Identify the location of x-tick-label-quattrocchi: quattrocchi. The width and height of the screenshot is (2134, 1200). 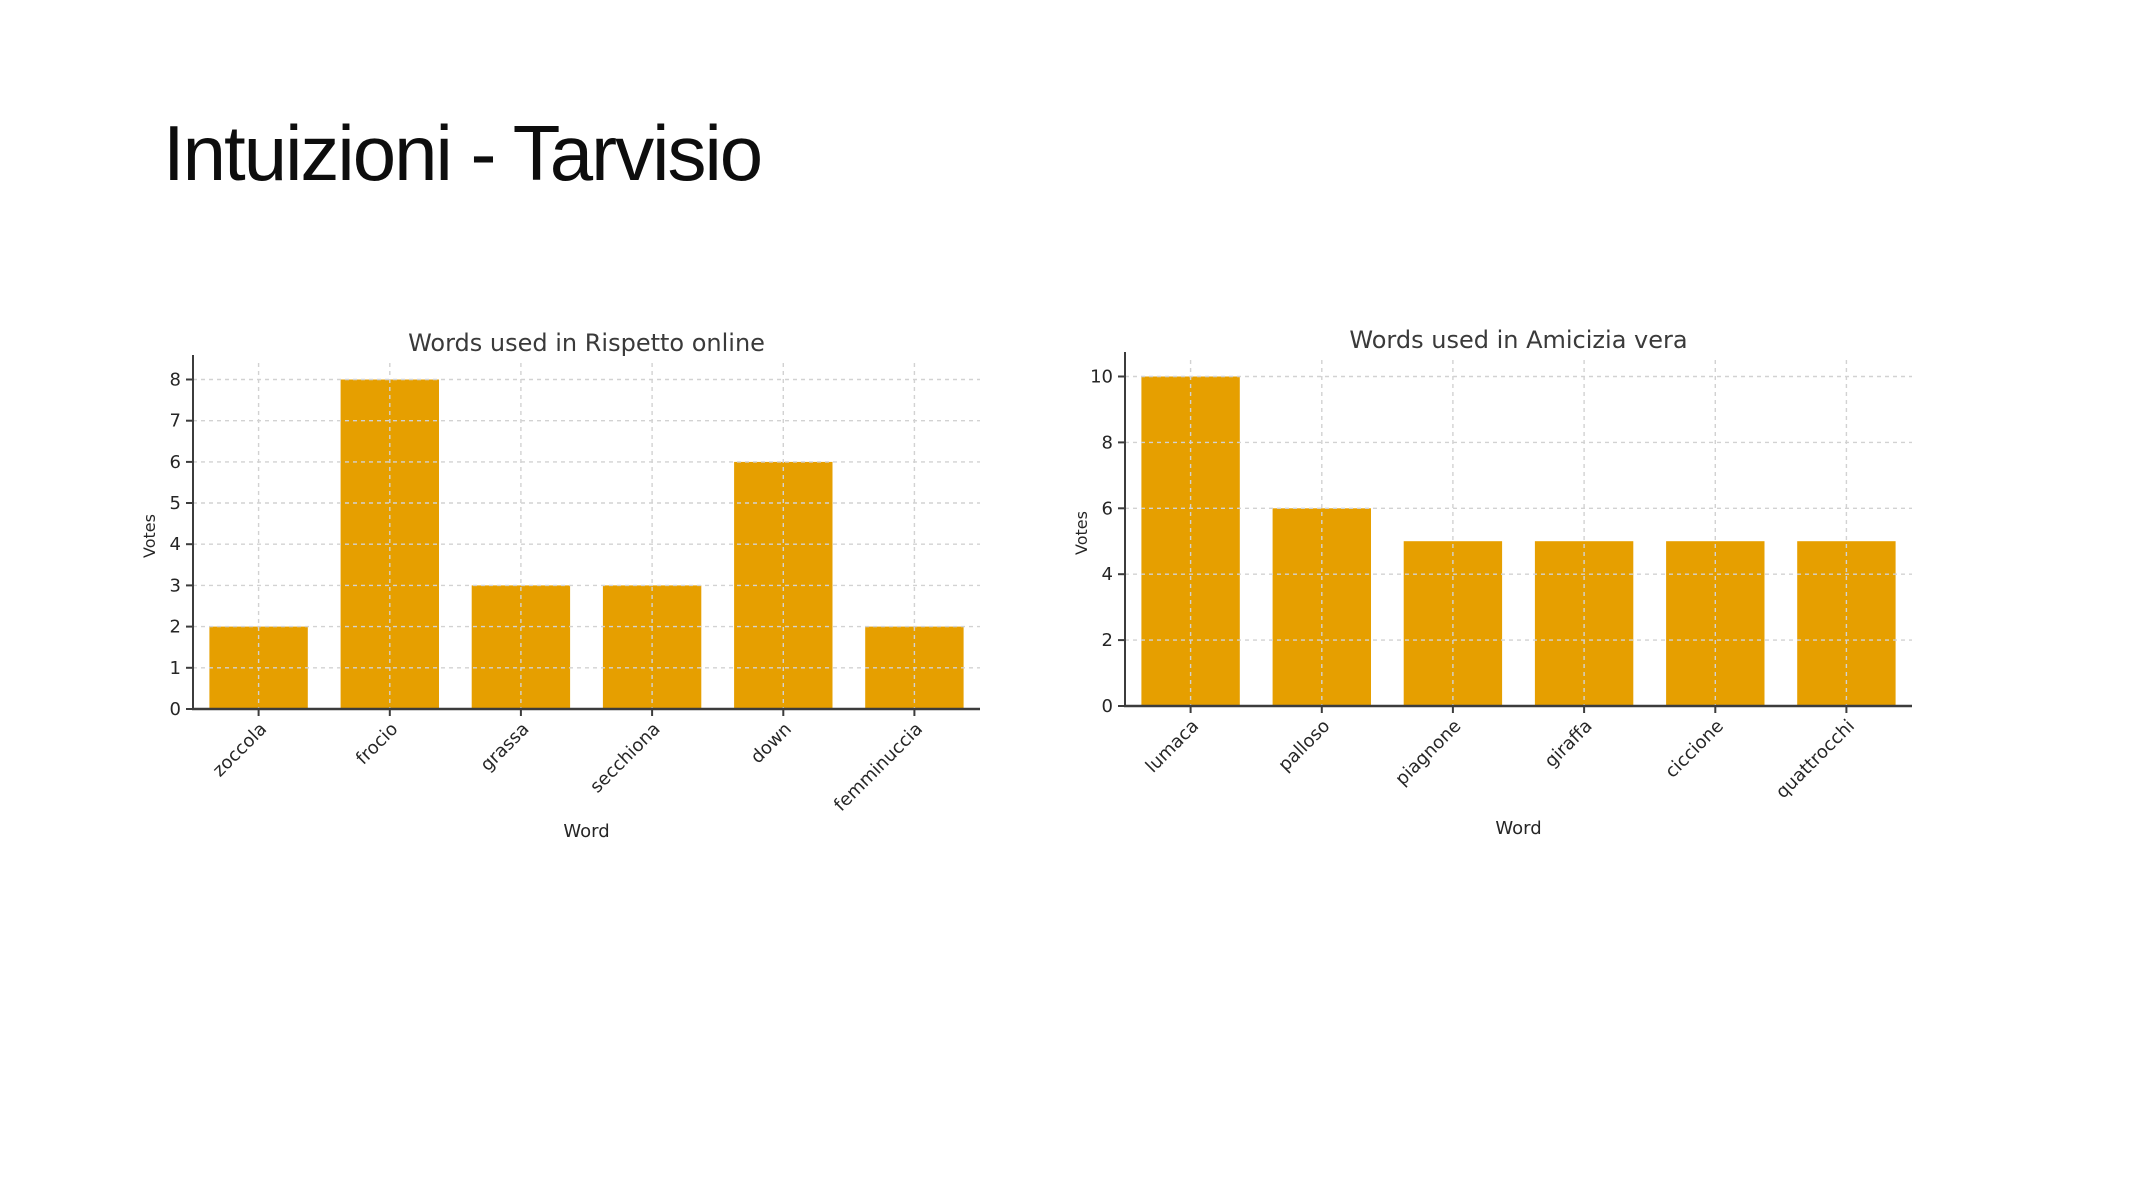
(1815, 759).